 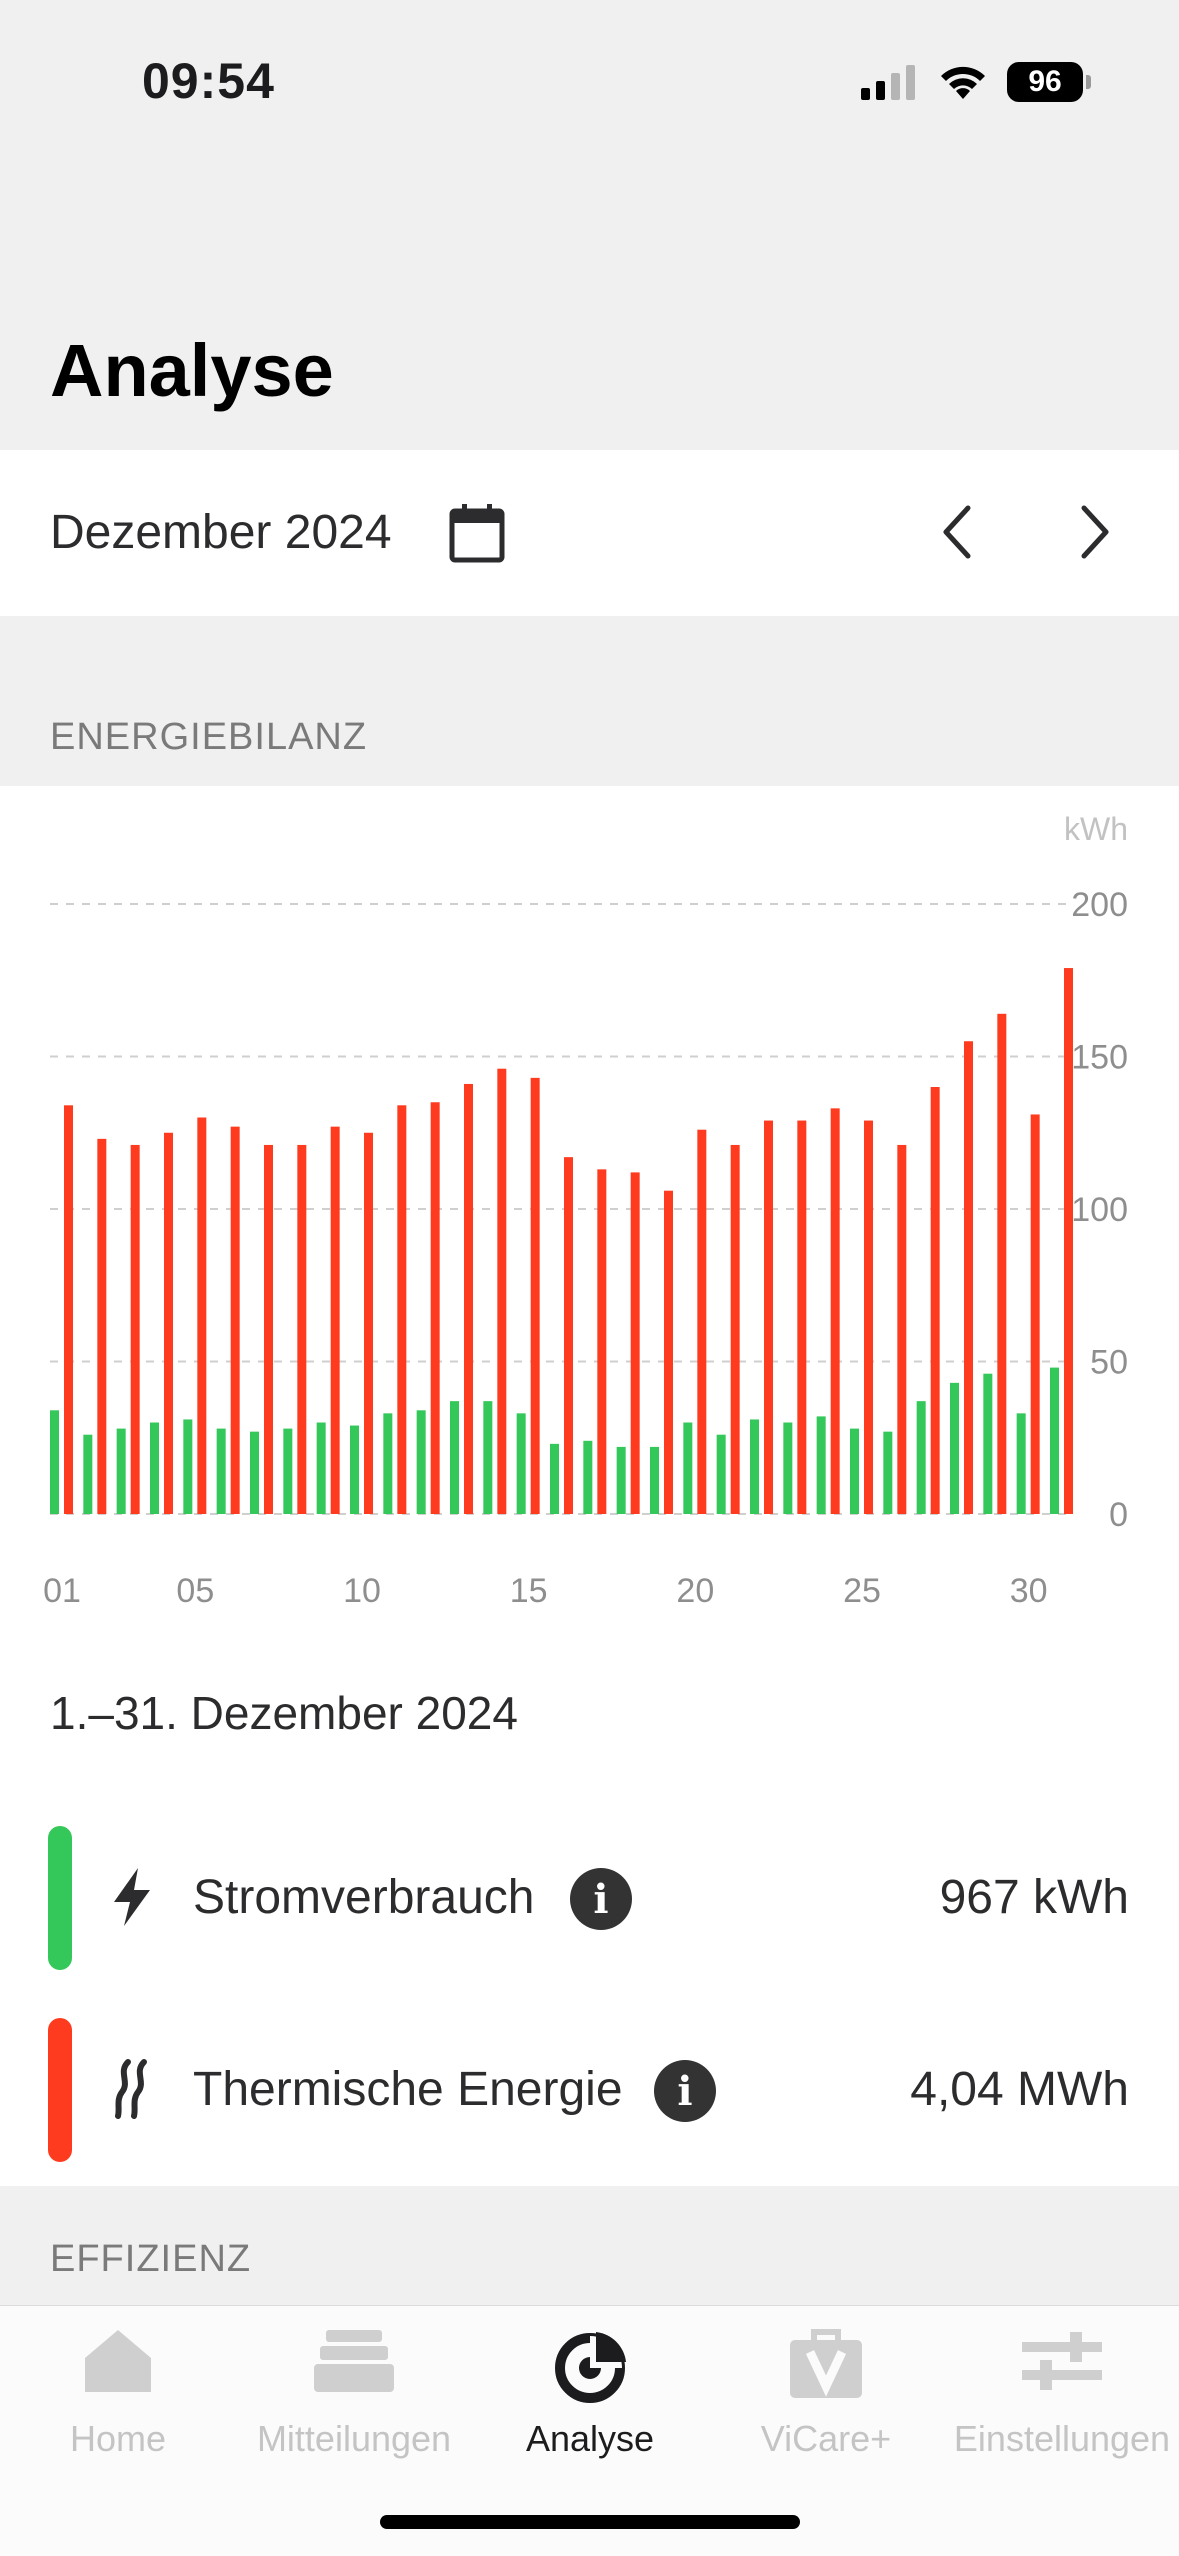 I want to click on lightning-icon, so click(x=132, y=1897).